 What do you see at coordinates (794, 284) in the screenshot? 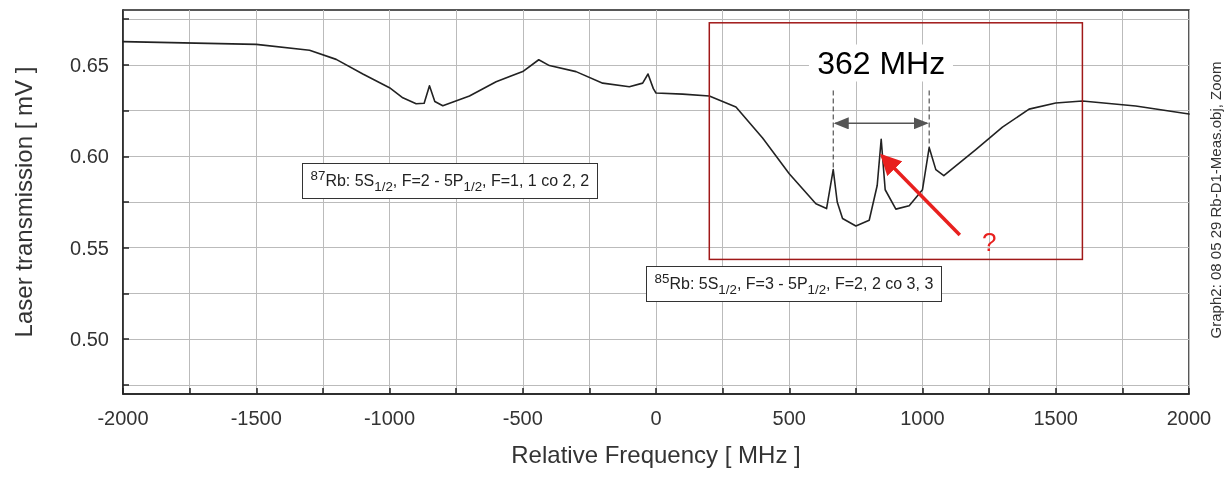
I see `annotation: $^{85}$Rb: 5S$_{1/2}$, F=3 - 5P$_{1/2}$, F=2, 2 co 3, 3` at bounding box center [794, 284].